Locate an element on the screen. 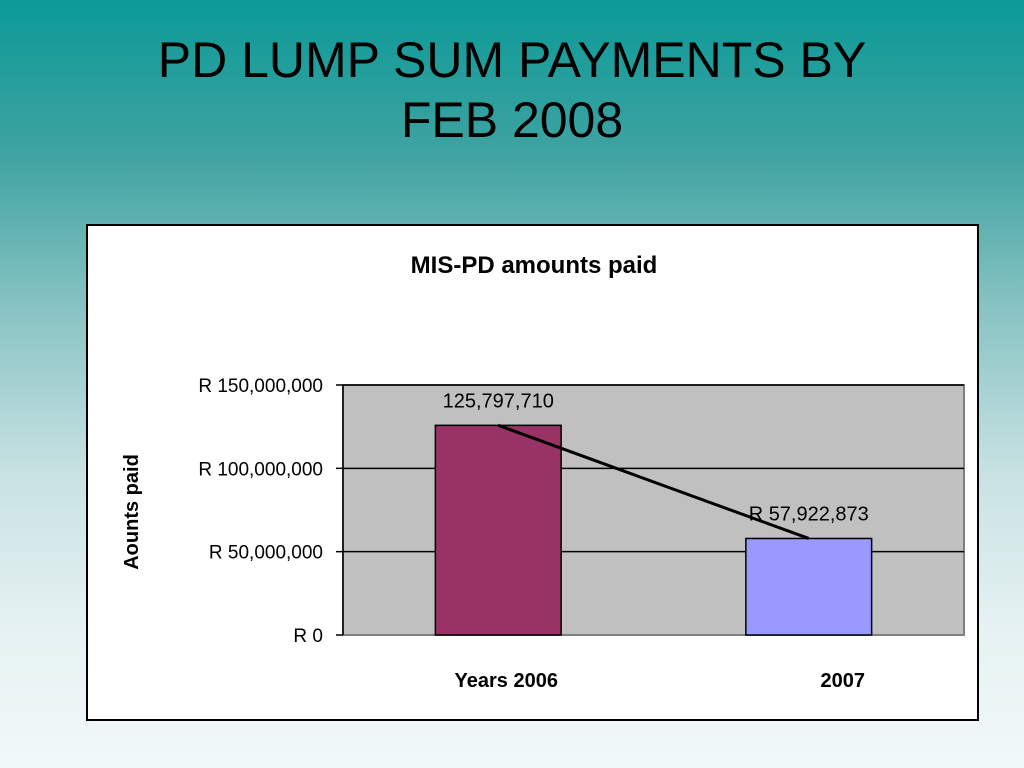  data-labels: 125,797,710 R 57,922,873 is located at coordinates (656, 457).